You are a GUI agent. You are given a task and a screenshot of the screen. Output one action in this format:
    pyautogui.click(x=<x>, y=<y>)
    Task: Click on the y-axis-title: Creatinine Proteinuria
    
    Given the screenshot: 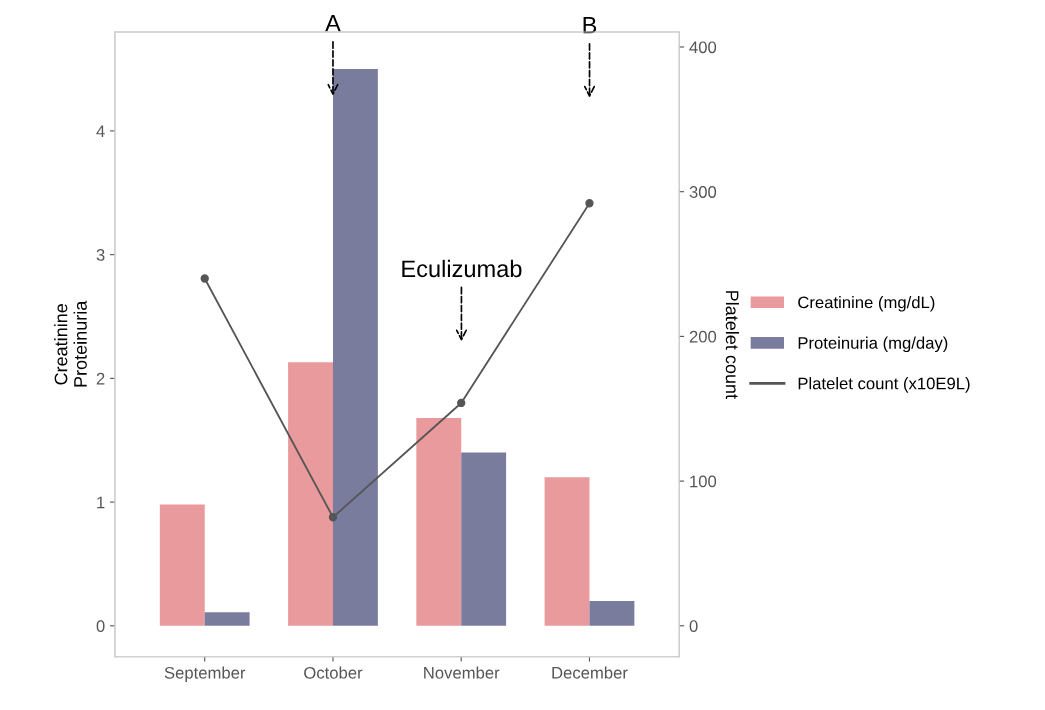 What is the action you would take?
    pyautogui.click(x=70, y=343)
    